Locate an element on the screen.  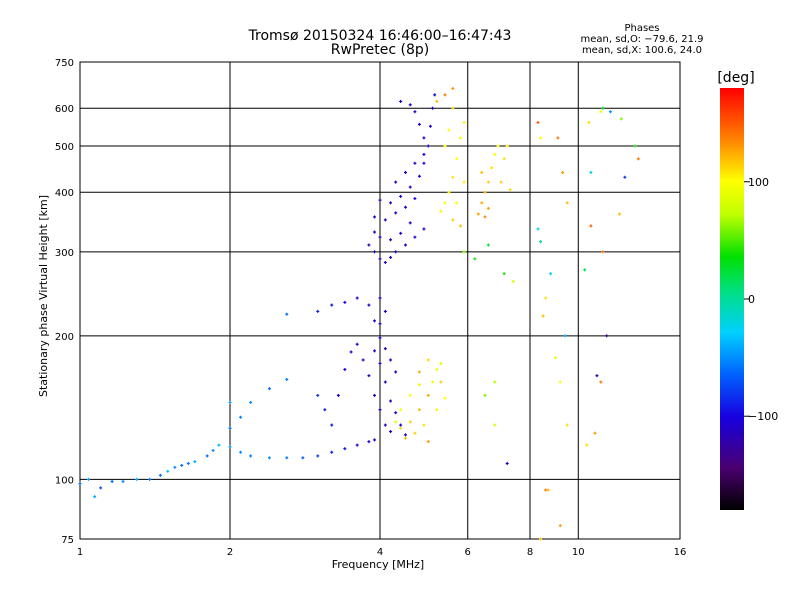
y-tick-label: 750 is located at coordinates (64, 63).